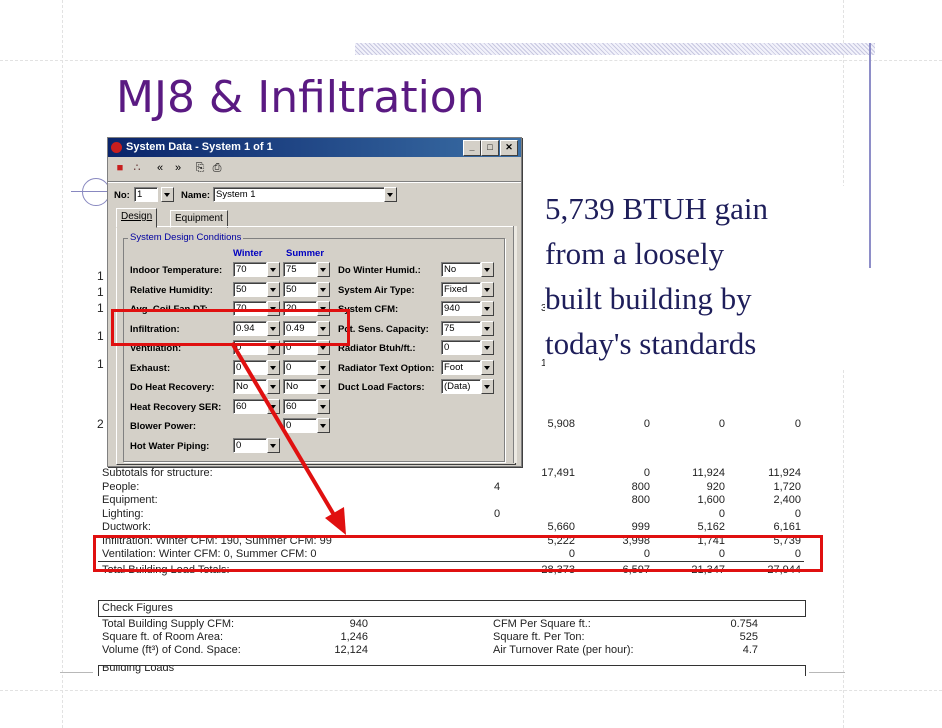  I want to click on report-cell: 1,600, so click(711, 500).